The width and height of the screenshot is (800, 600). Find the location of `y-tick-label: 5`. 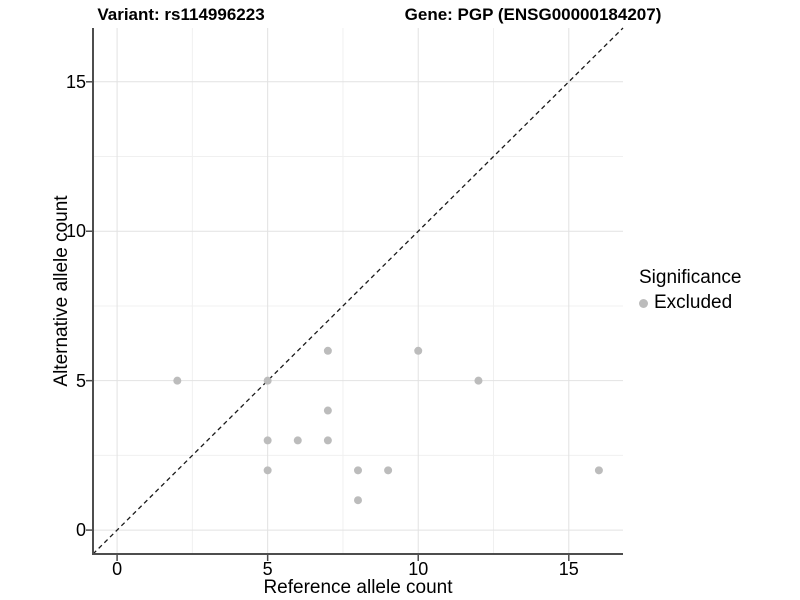

y-tick-label: 5 is located at coordinates (80, 380).